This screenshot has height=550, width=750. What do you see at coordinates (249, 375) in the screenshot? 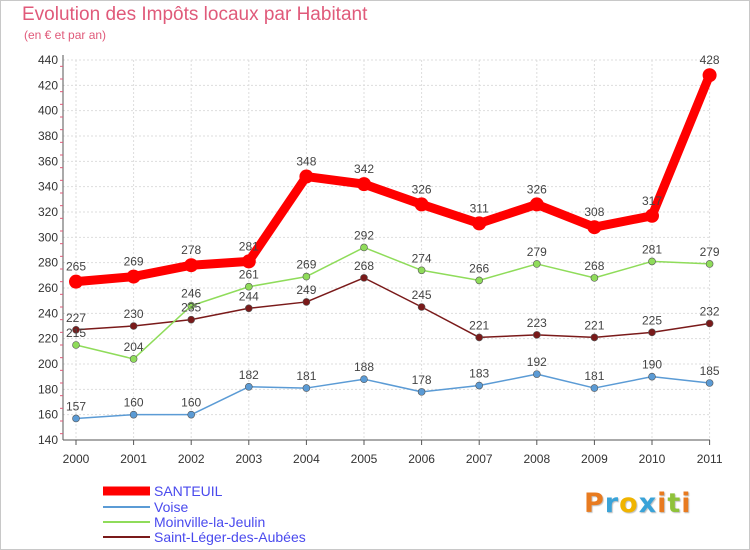
I see `data-label: 182` at bounding box center [249, 375].